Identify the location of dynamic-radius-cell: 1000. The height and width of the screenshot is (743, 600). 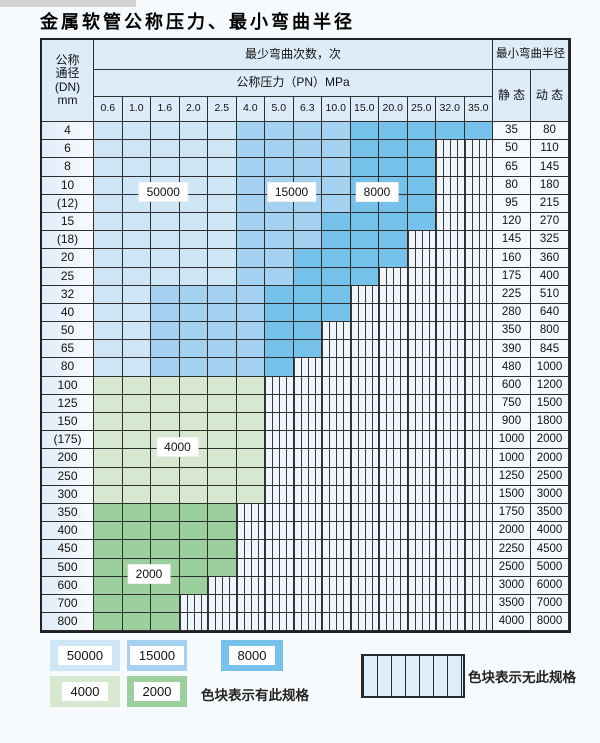
(550, 367).